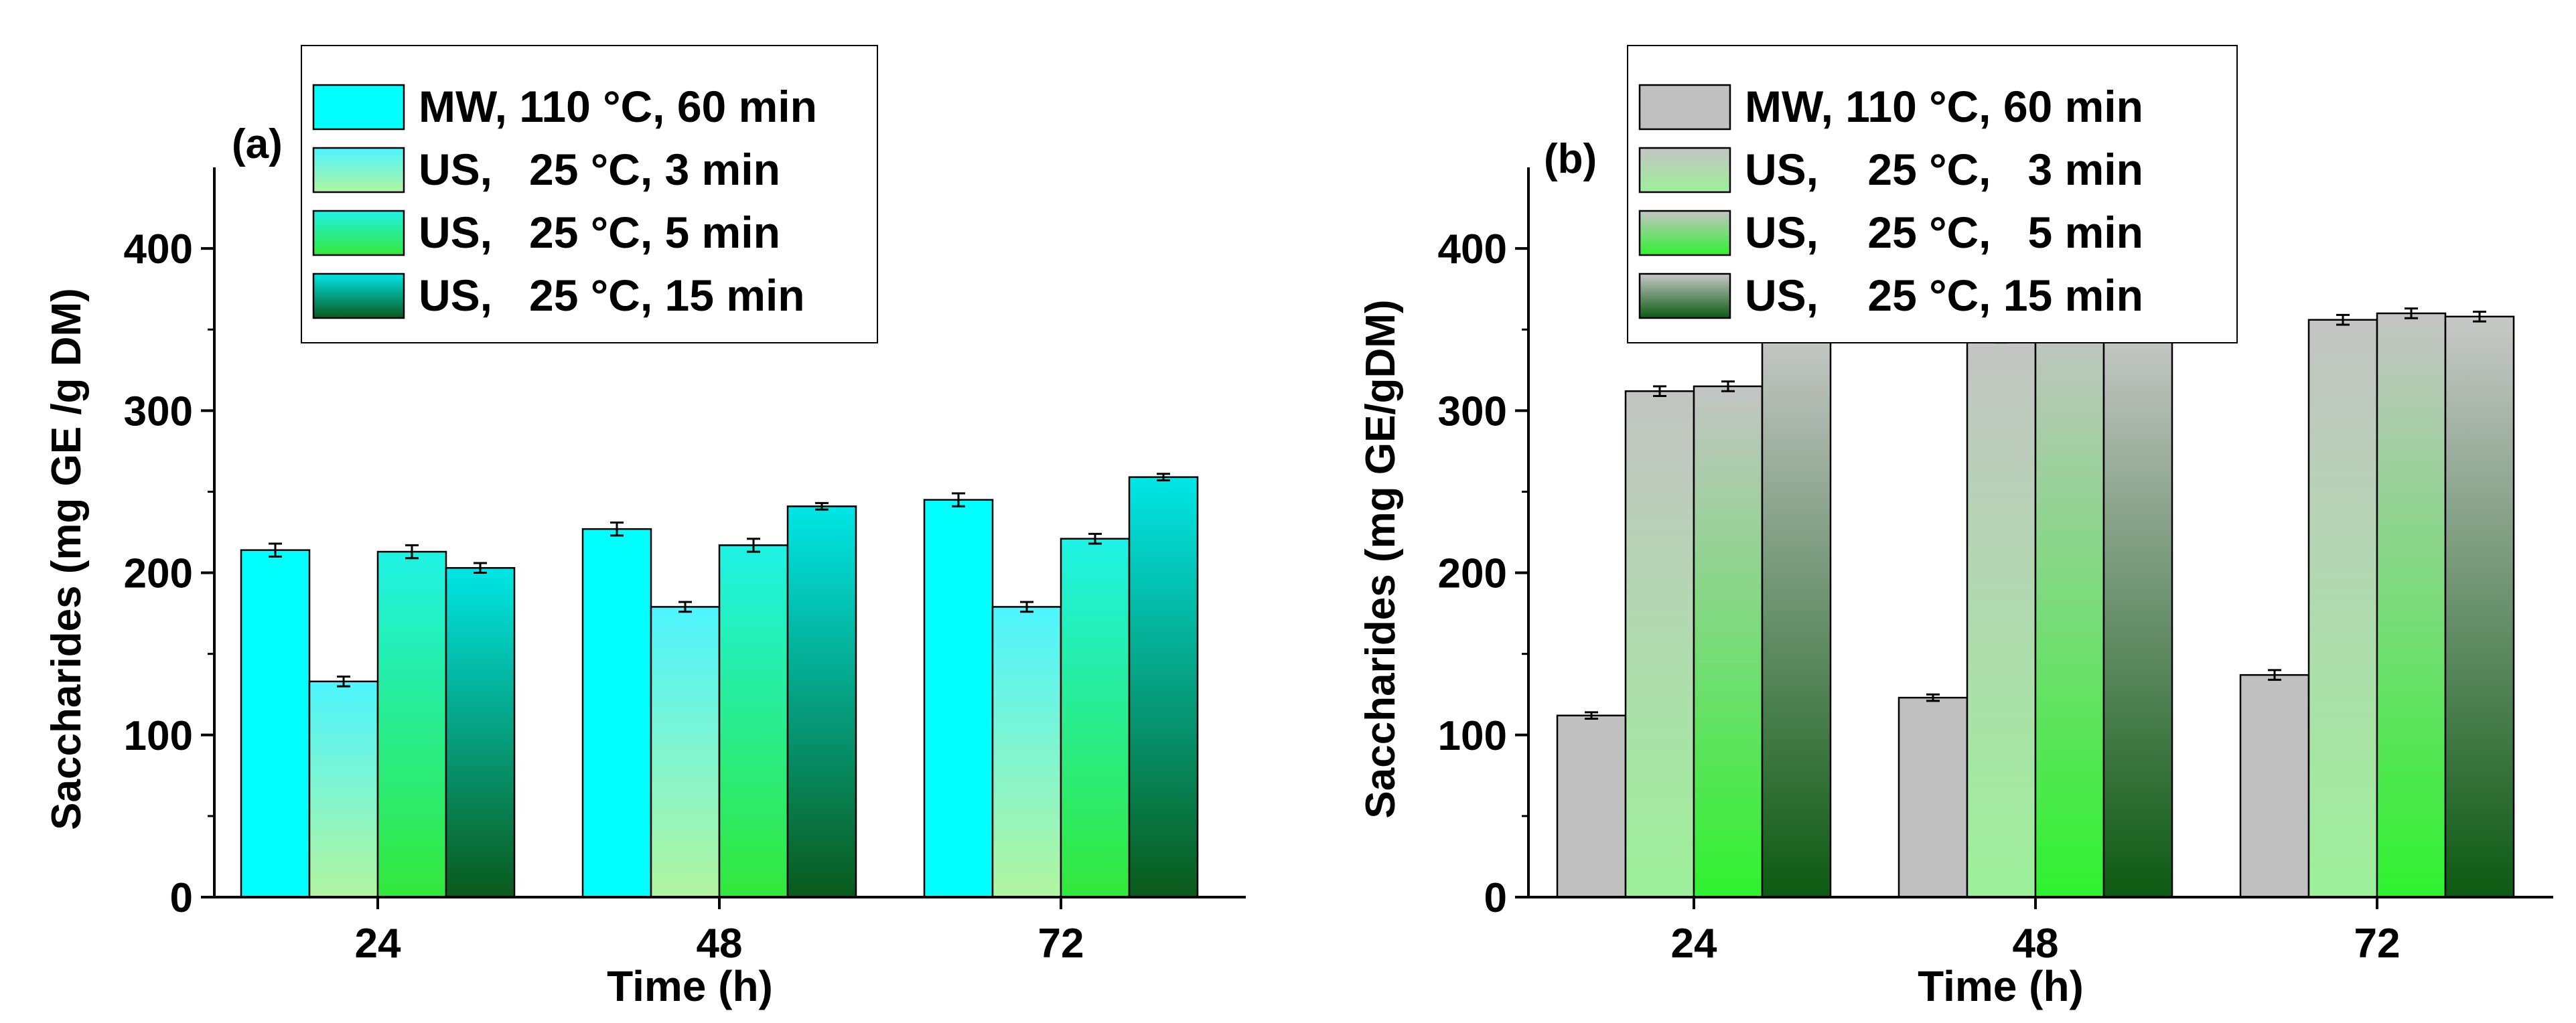 The height and width of the screenshot is (1023, 2576). Describe the element at coordinates (1381, 558) in the screenshot. I see `y-axis-label: Saccharides (mg GE/gDM)` at that location.